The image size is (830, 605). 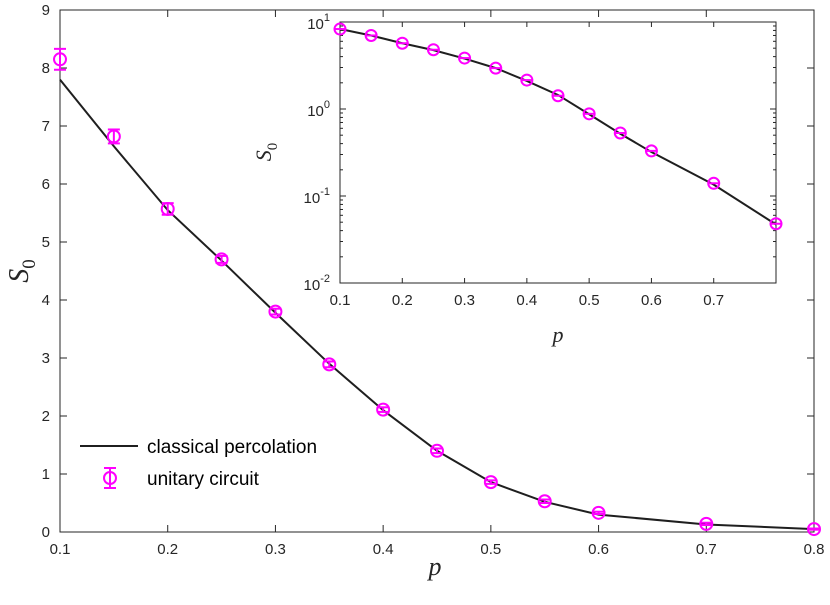 I want to click on inset-x-tick-label: 0.2, so click(x=402, y=300).